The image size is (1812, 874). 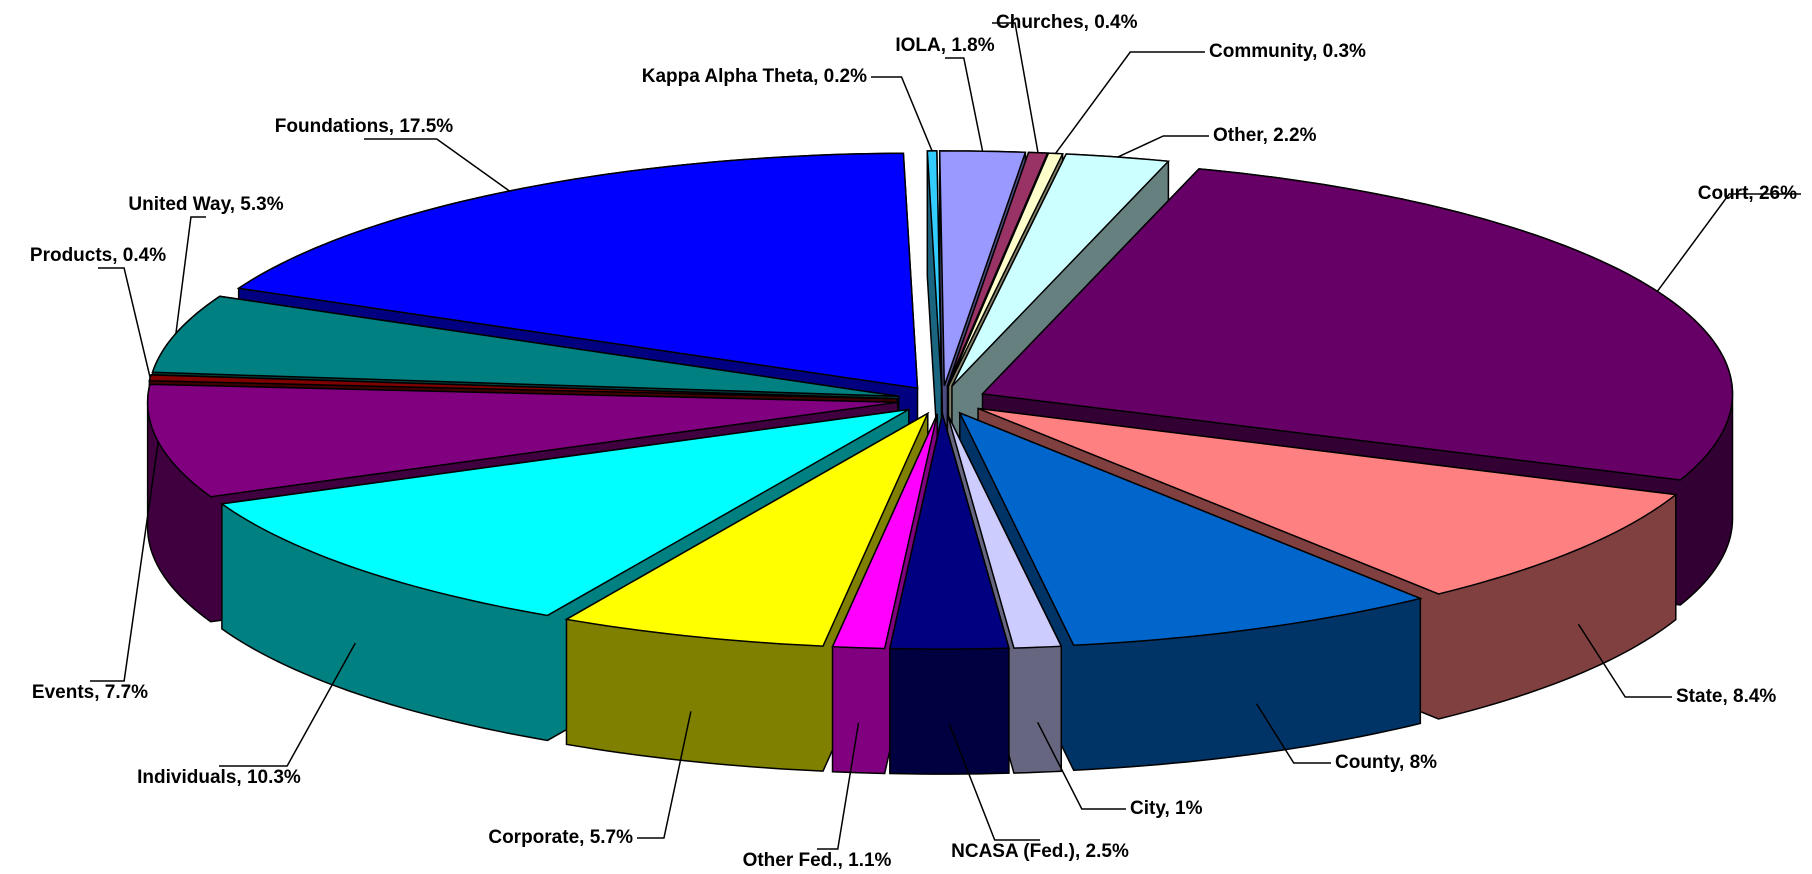 What do you see at coordinates (560, 837) in the screenshot?
I see `slice-label: Corporate, 5.7%` at bounding box center [560, 837].